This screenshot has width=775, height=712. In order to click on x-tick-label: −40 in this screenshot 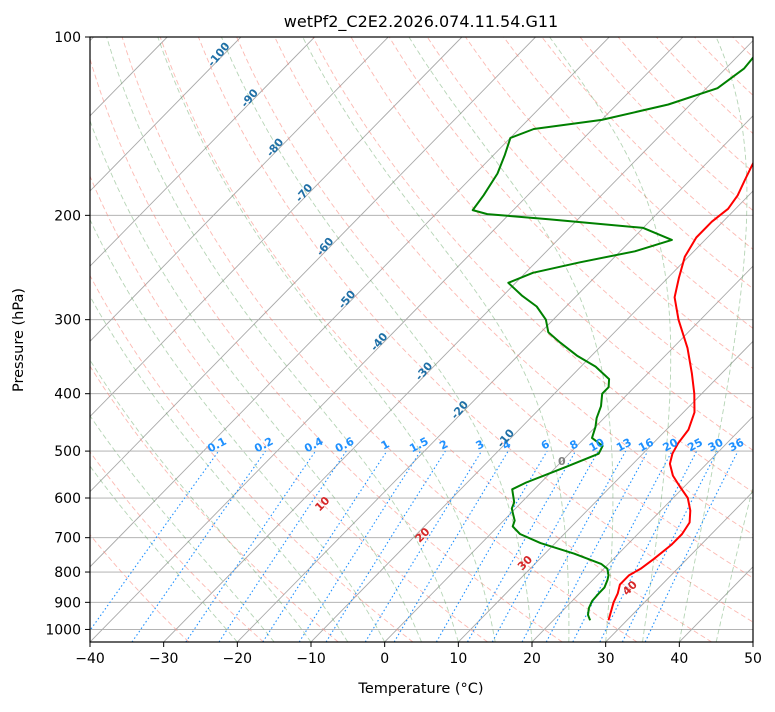, I will do `click(90, 659)`.